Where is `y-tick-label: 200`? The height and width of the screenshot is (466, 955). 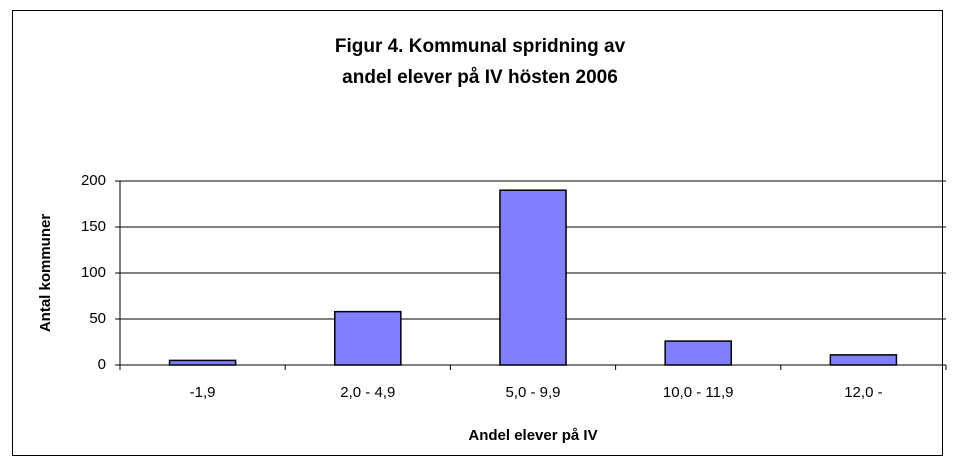 y-tick-label: 200 is located at coordinates (93, 180).